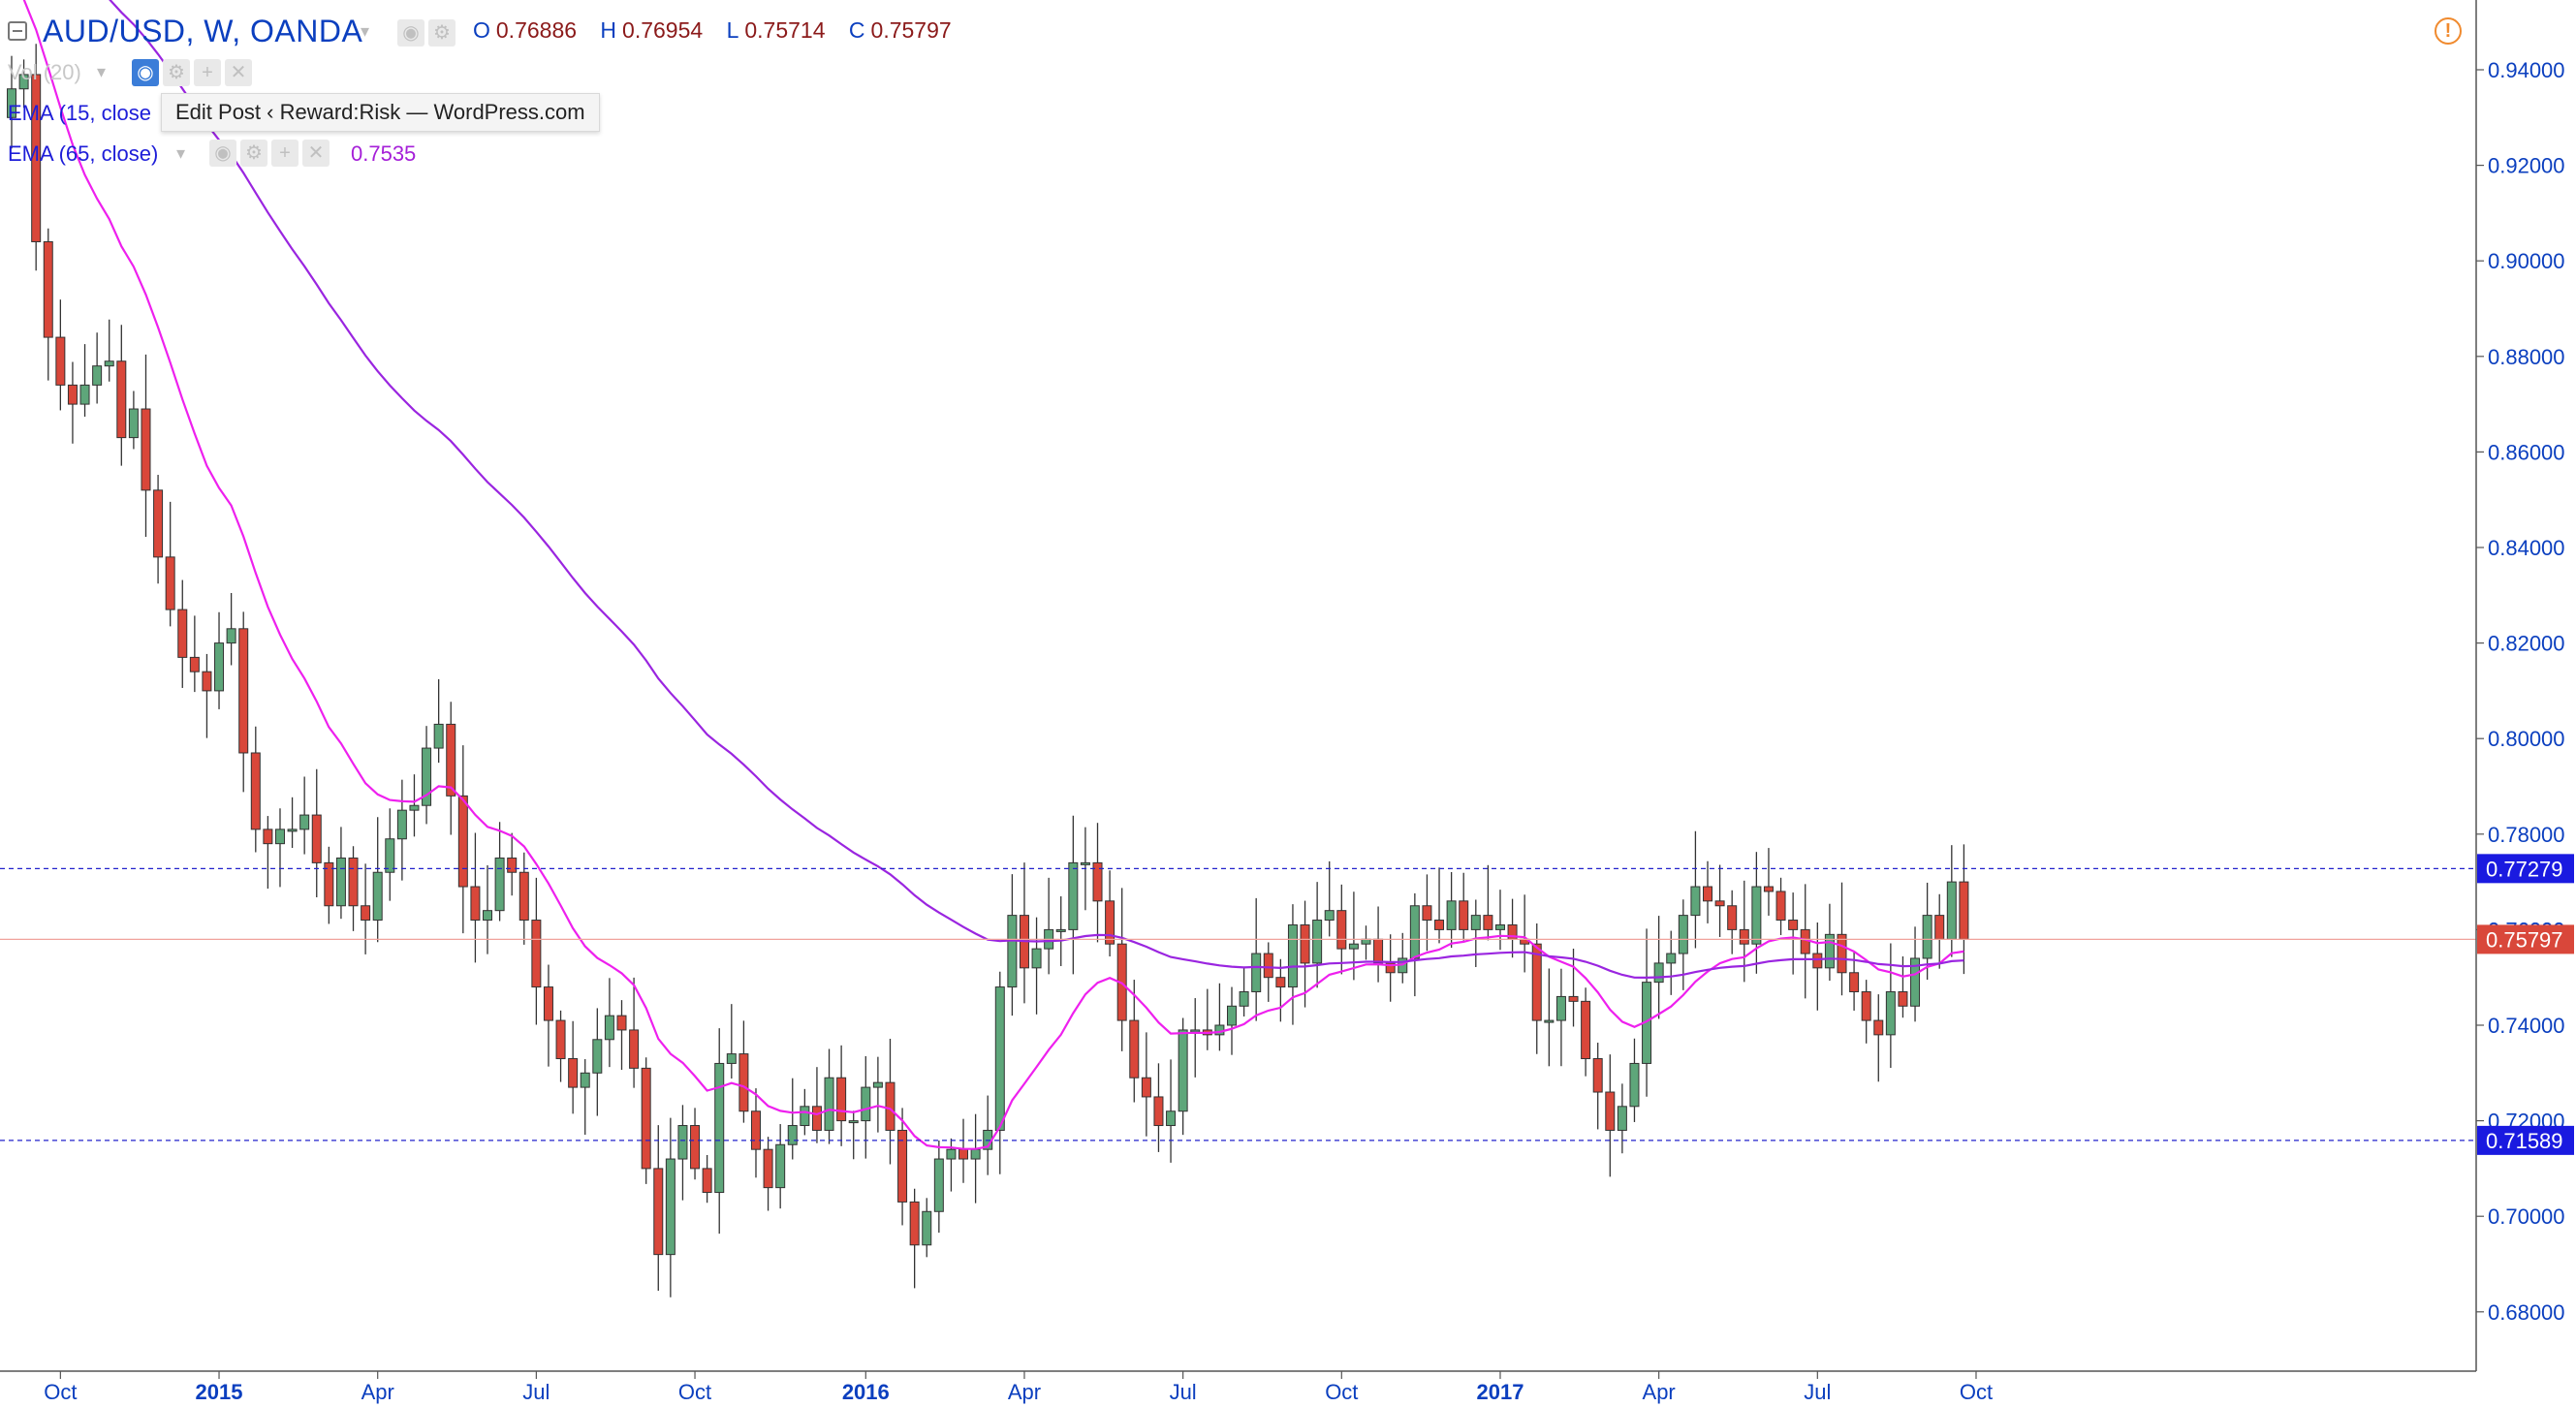  Describe the element at coordinates (2526, 261) in the screenshot. I see `y-tick-label: 0.90000` at that location.